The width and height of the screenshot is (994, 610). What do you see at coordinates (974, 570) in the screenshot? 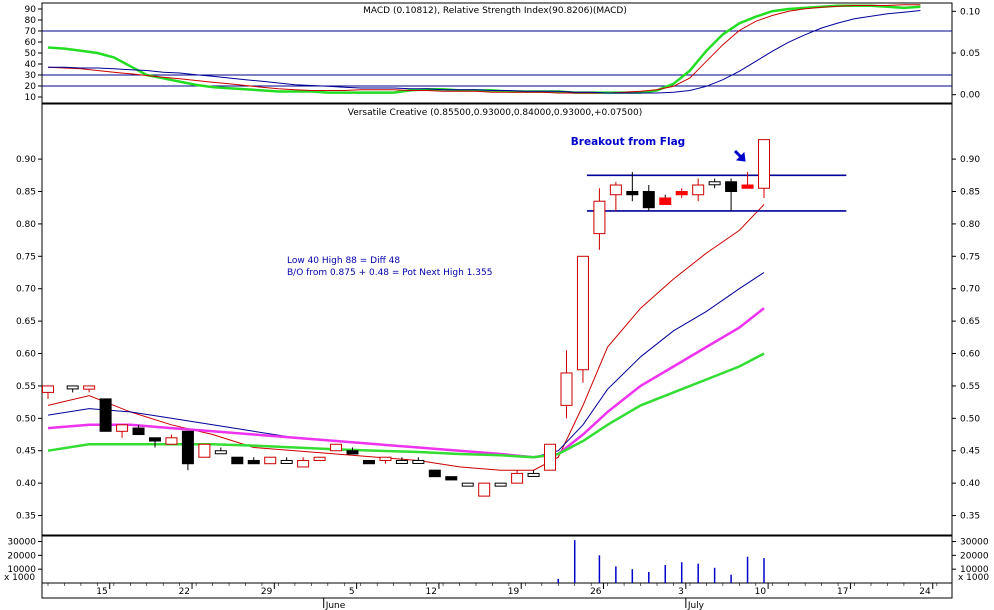
I see `volume-right-tick-label: 10000` at bounding box center [974, 570].